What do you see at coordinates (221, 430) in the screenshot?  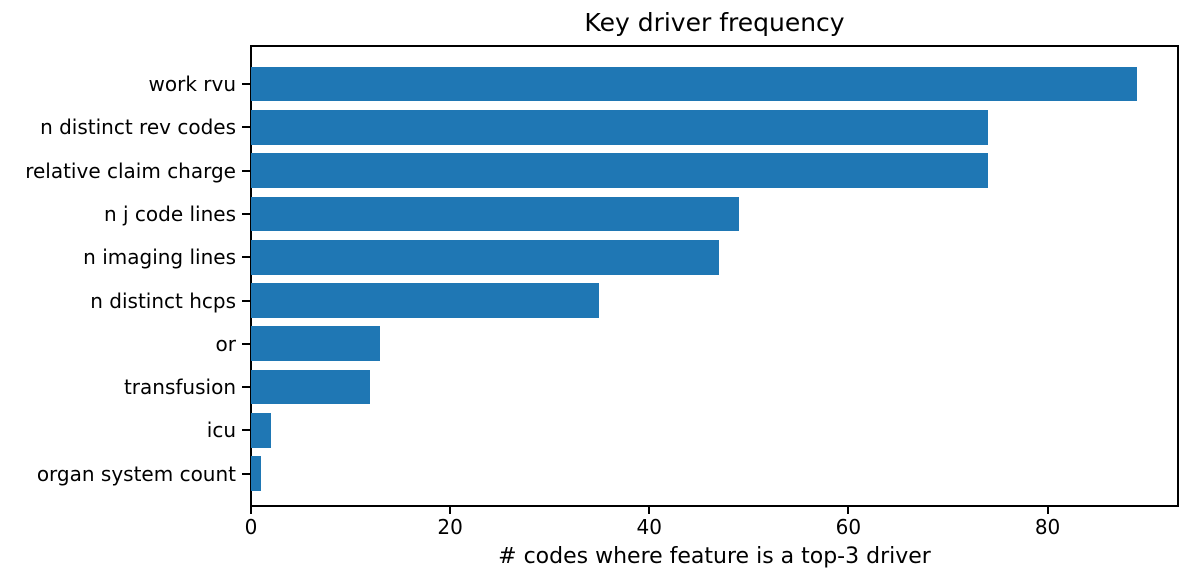 I see `y-tick-label: icu` at bounding box center [221, 430].